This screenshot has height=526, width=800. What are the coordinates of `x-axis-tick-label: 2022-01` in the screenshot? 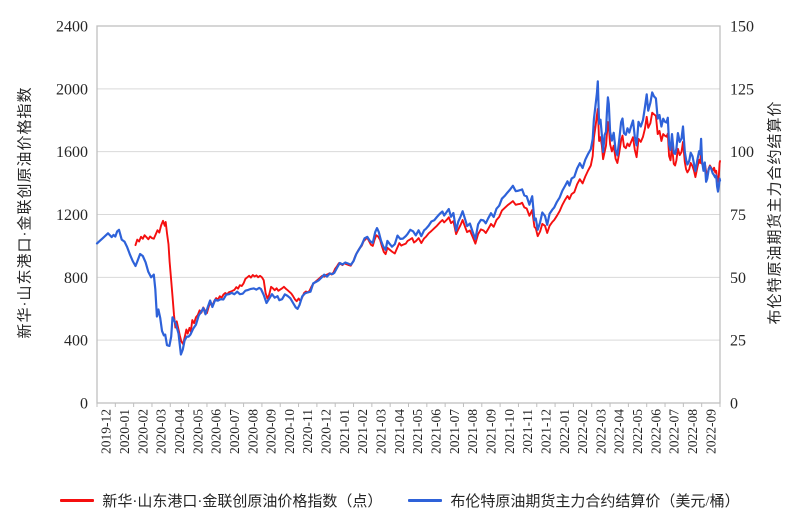 It's located at (564, 431).